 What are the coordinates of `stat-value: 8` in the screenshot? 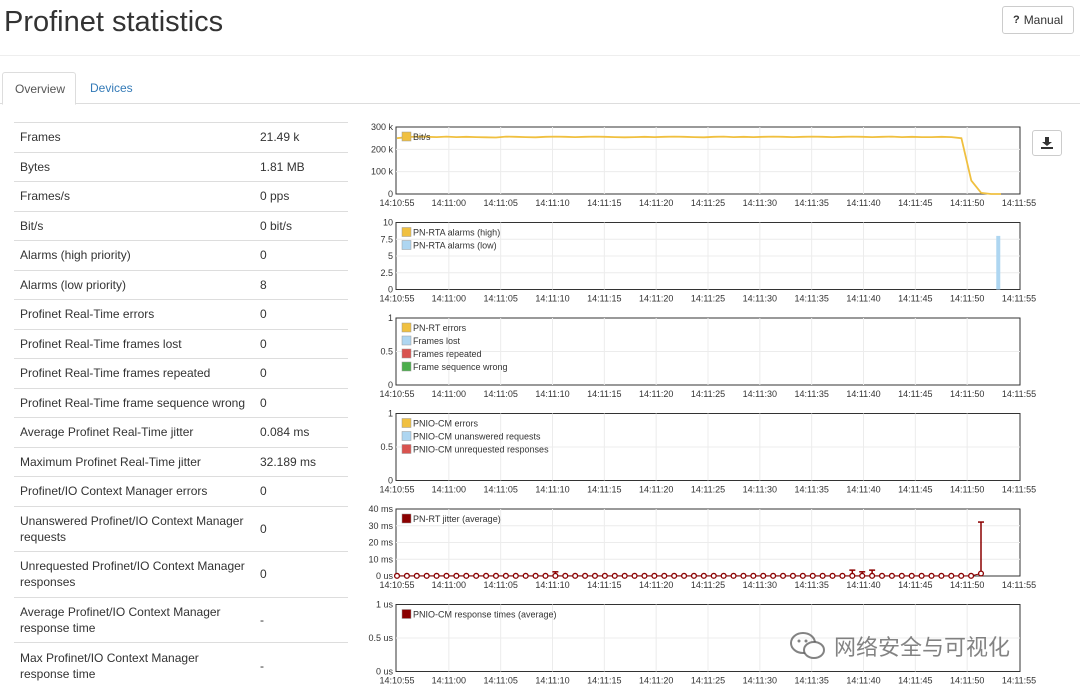 It's located at (301, 284).